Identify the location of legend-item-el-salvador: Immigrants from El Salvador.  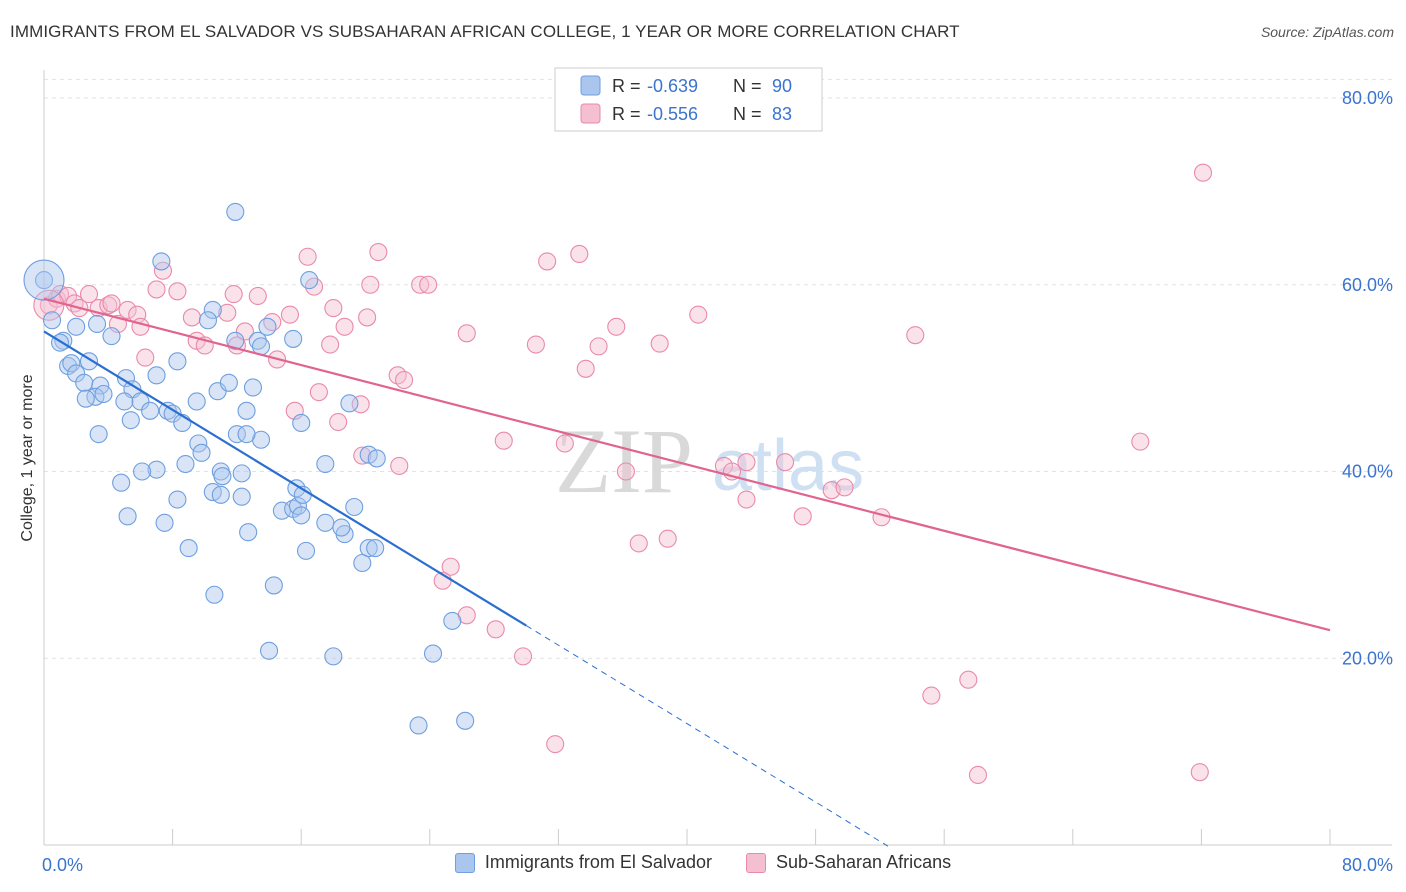
(583, 862).